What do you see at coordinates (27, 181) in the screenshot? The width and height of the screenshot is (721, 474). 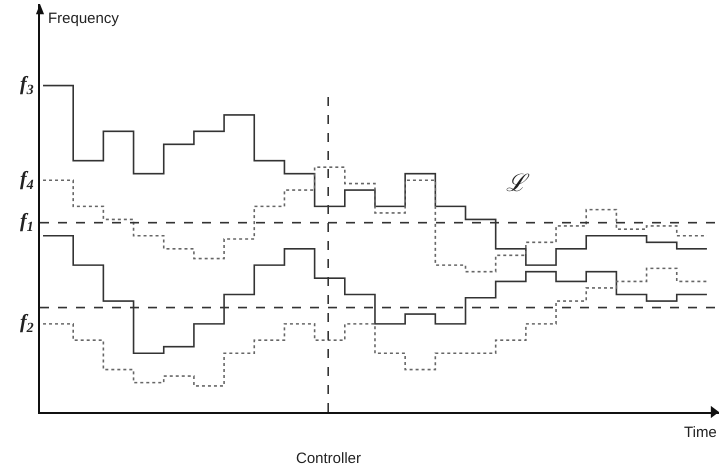 I see `text: f$_{4}$` at bounding box center [27, 181].